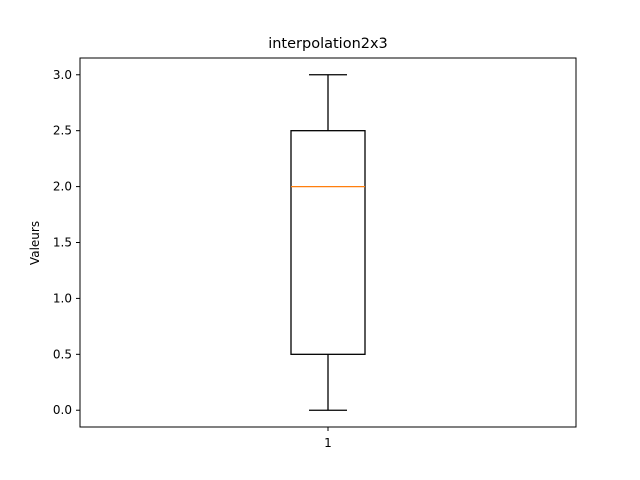  Describe the element at coordinates (62, 354) in the screenshot. I see `y-tick-label: 0.5` at that location.